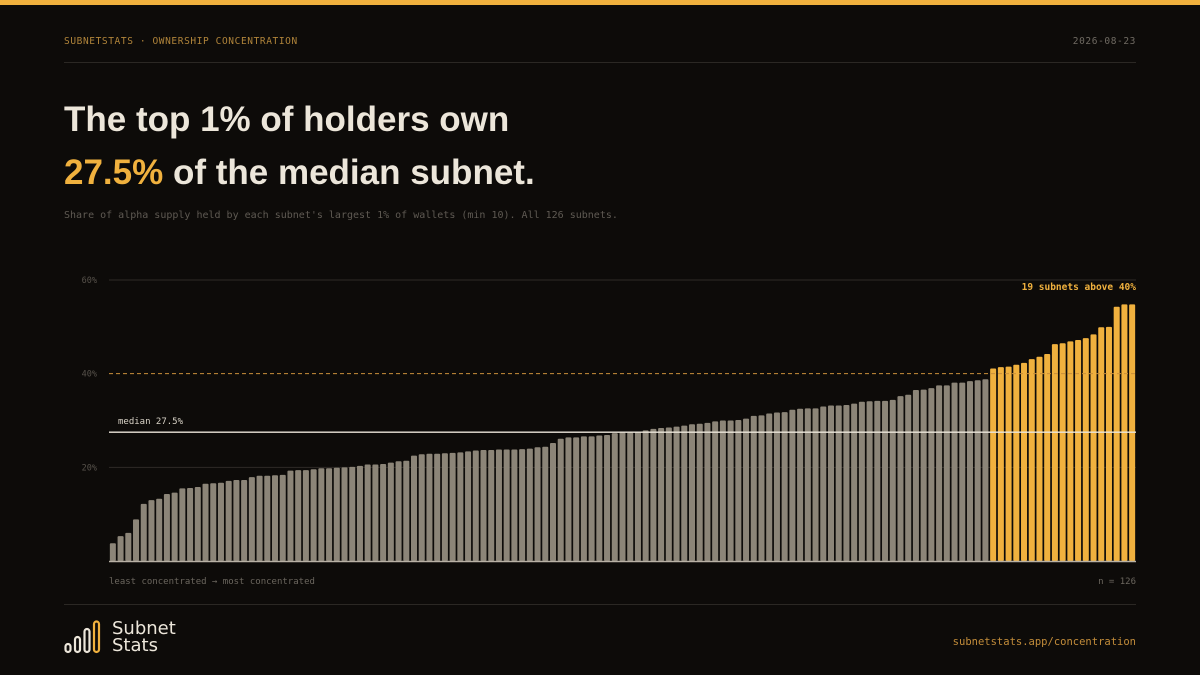 The height and width of the screenshot is (675, 1200). I want to click on bar-chart-logo-icon, so click(82, 637).